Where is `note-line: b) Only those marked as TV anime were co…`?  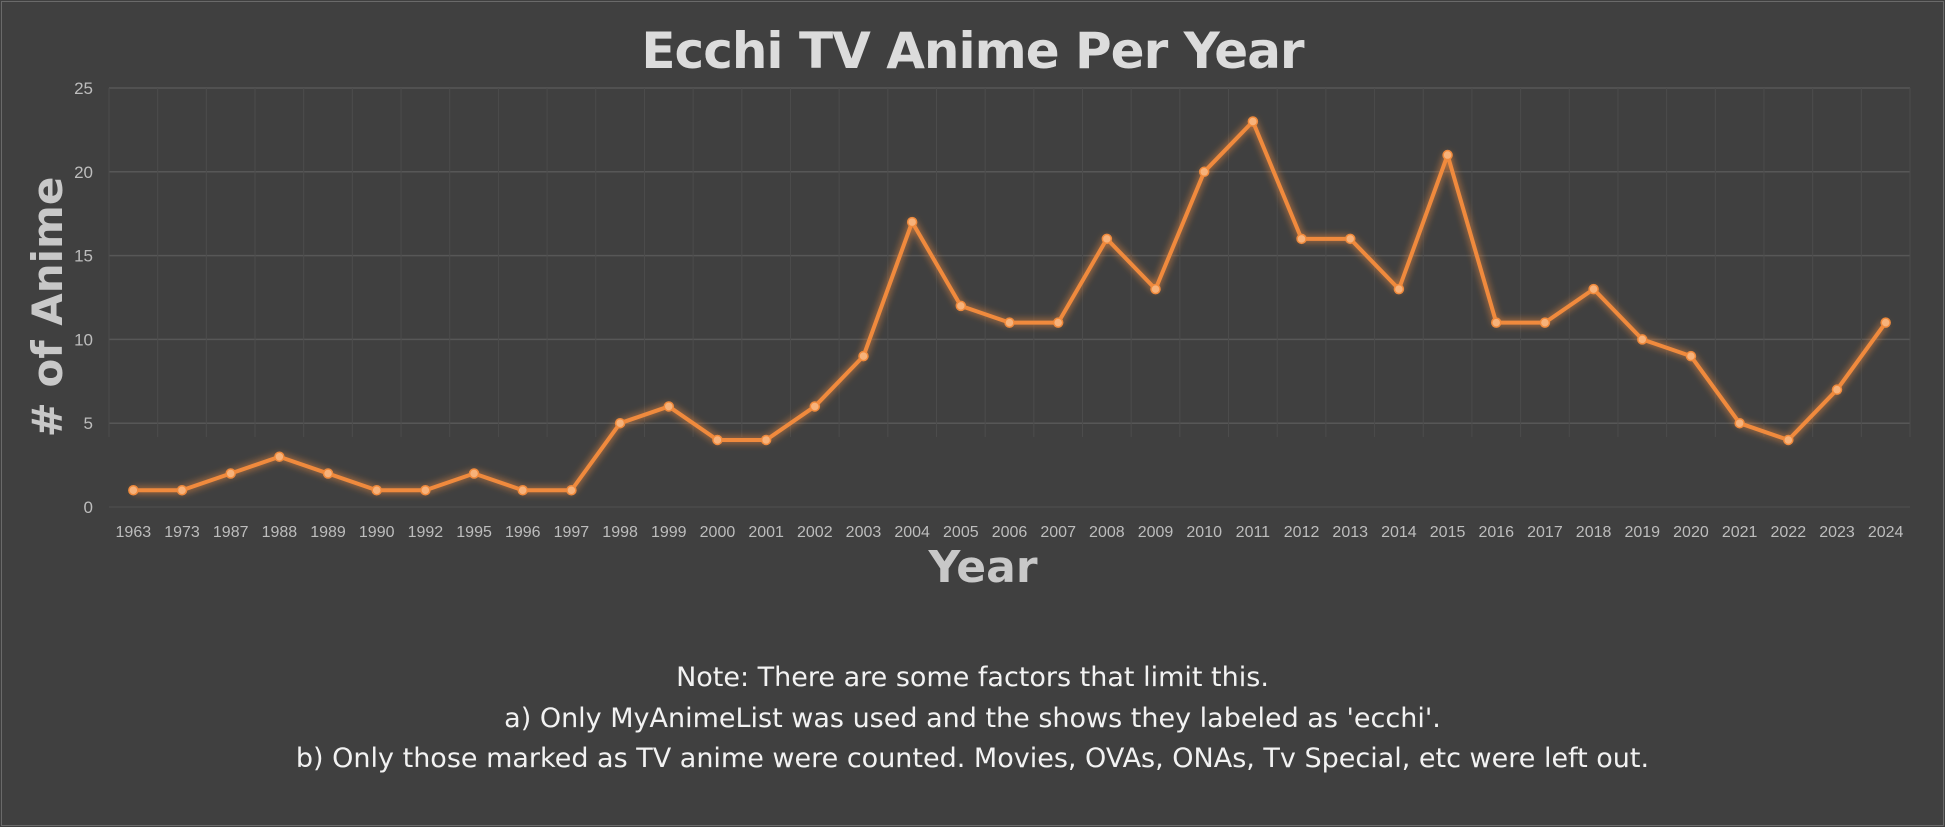
note-line: b) Only those marked as TV anime were co… is located at coordinates (972, 758).